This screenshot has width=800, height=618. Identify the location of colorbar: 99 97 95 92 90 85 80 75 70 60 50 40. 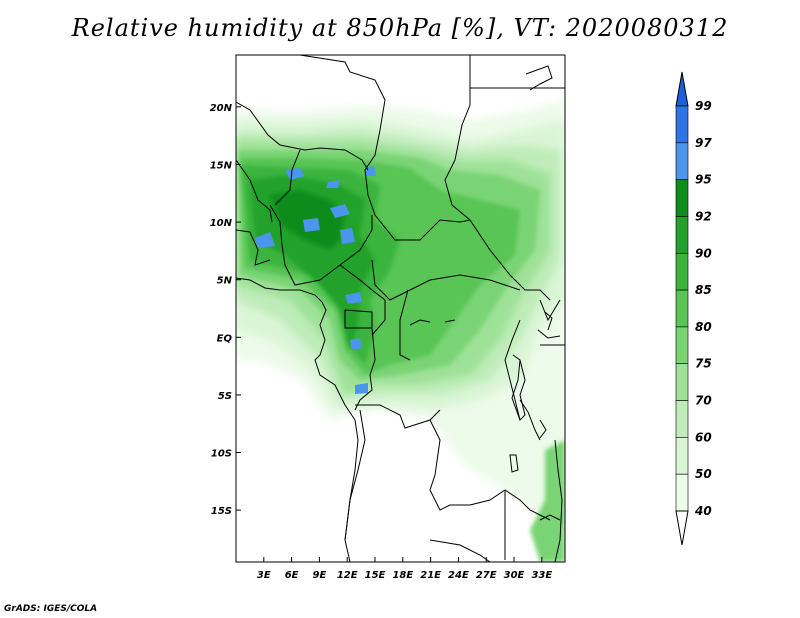
(693, 308).